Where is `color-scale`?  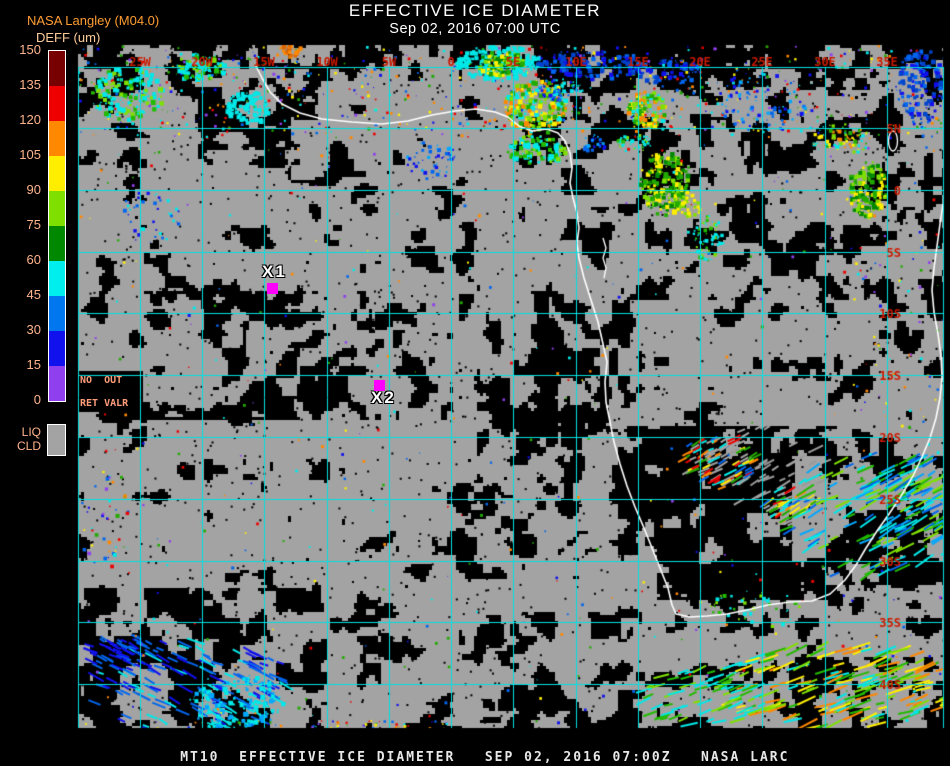
color-scale is located at coordinates (57, 226).